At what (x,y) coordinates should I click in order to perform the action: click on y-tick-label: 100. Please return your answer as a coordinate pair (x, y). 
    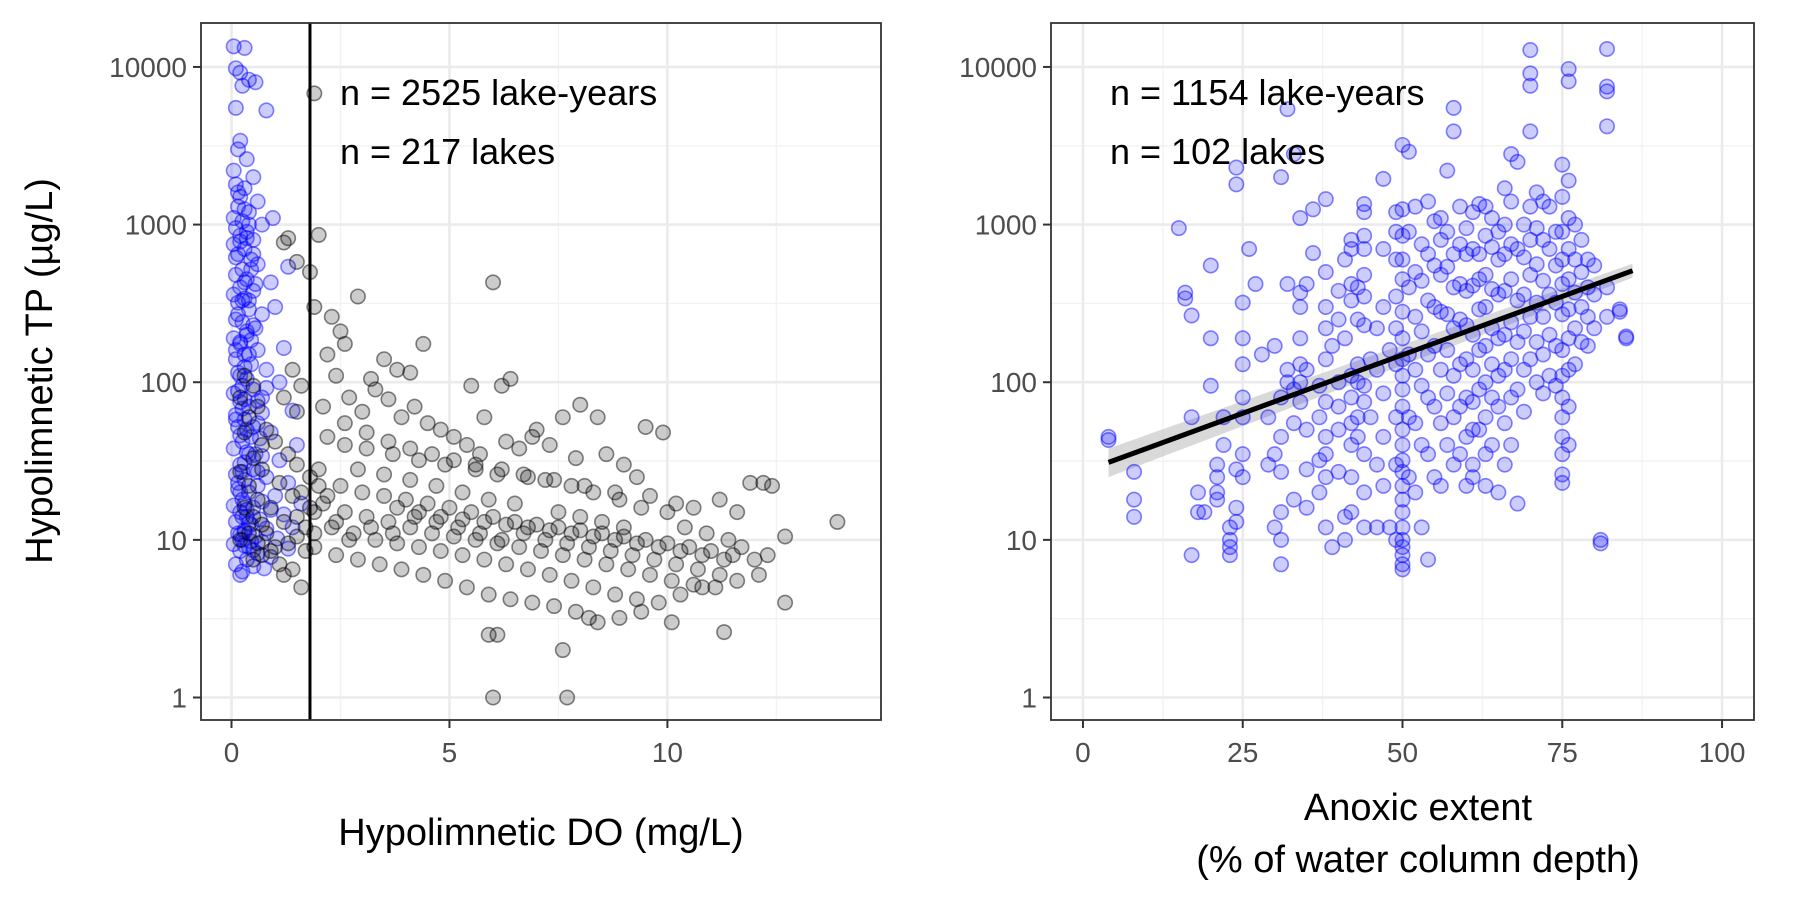
    Looking at the image, I should click on (163, 382).